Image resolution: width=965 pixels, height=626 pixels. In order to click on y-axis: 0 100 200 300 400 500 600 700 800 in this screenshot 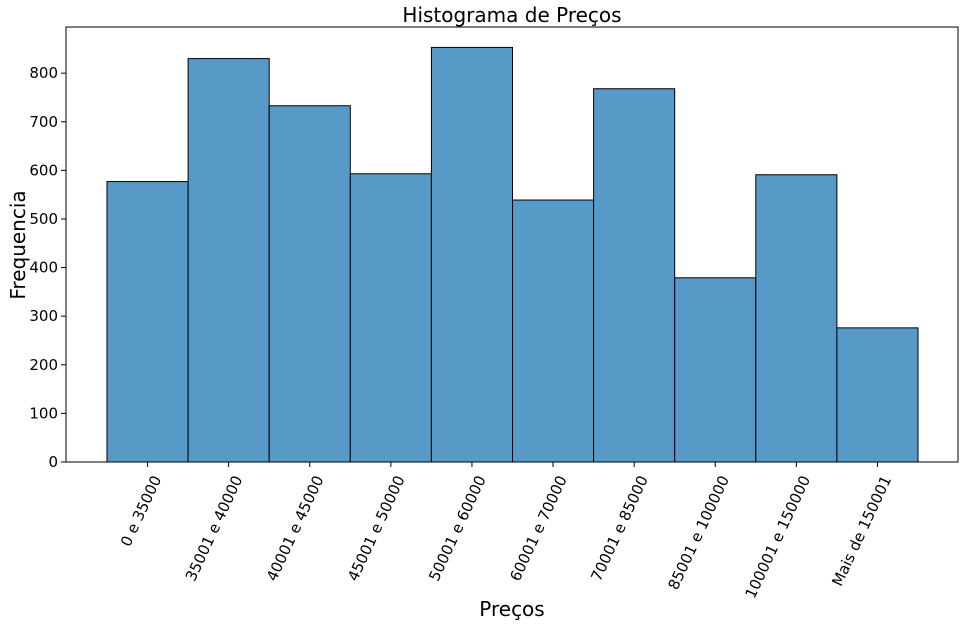, I will do `click(47, 267)`.